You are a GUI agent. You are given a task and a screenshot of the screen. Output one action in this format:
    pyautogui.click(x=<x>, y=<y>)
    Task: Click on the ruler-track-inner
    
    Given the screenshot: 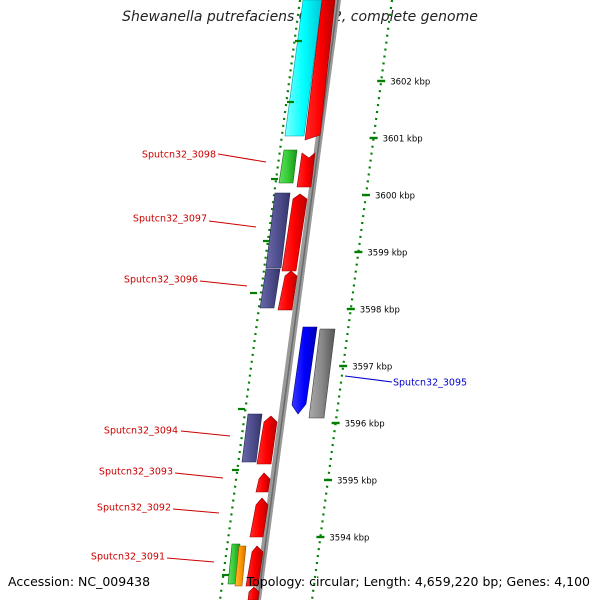 What is the action you would take?
    pyautogui.click(x=260, y=300)
    